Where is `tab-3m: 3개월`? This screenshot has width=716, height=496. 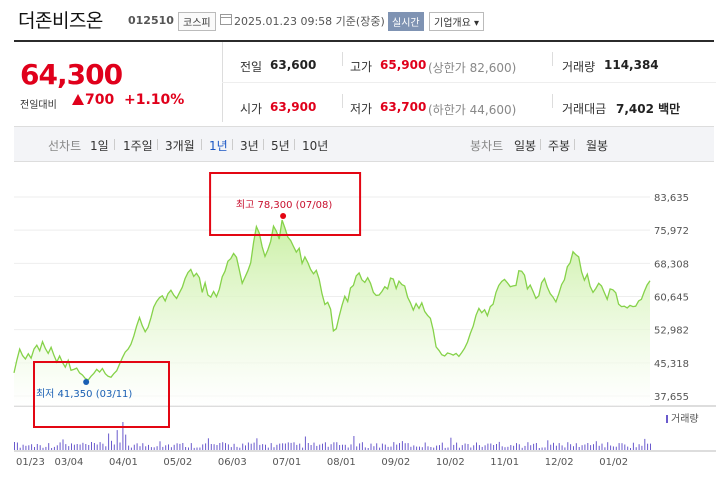
tab-3m: 3개월 is located at coordinates (180, 146).